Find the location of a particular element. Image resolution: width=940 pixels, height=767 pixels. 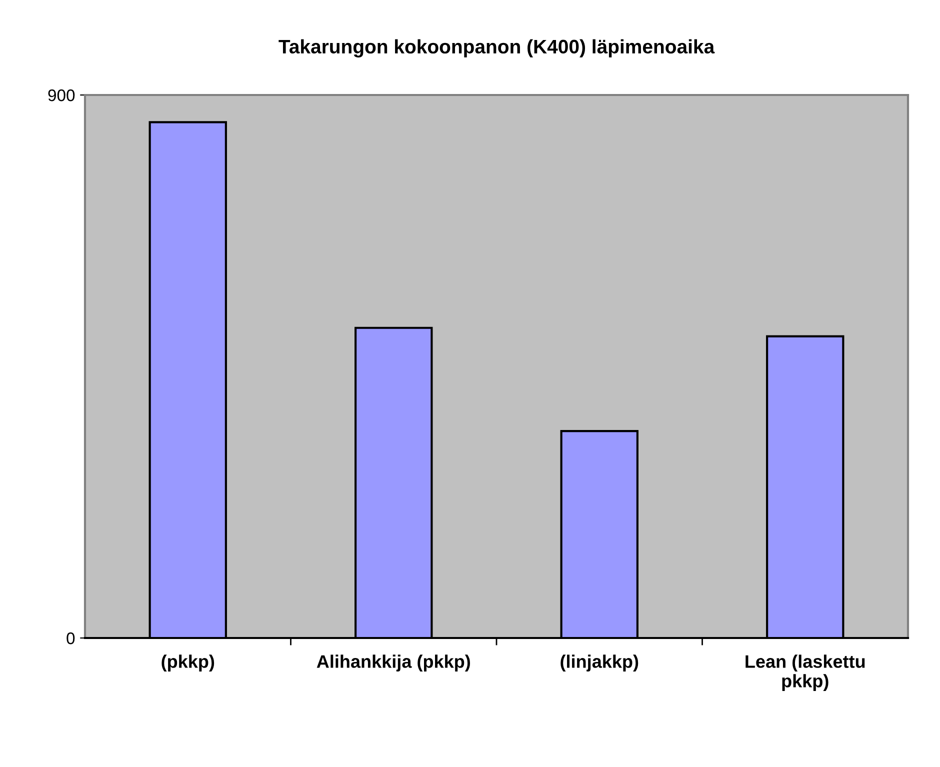

chart-title: Takarungon kokoonpanon (K400) läpimenoaika is located at coordinates (496, 48).